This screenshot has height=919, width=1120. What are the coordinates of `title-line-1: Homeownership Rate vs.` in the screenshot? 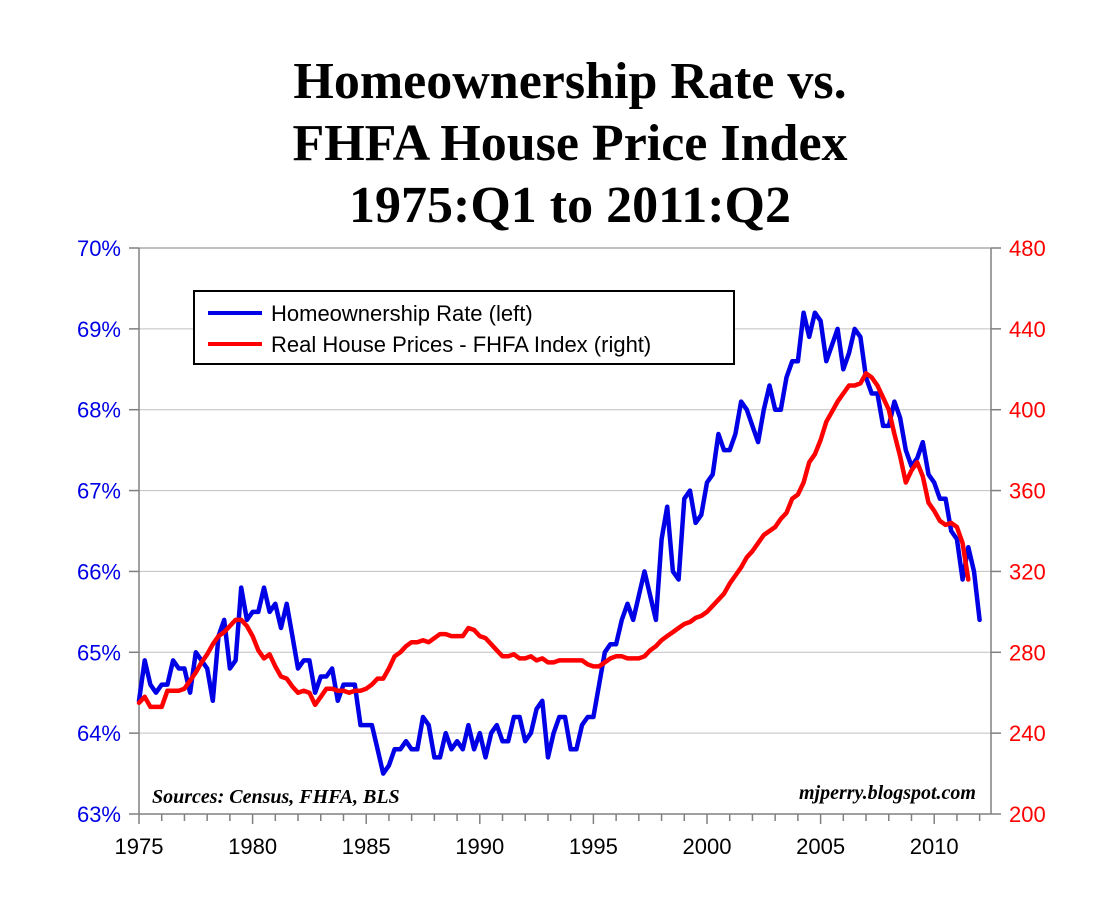 It's located at (569, 81).